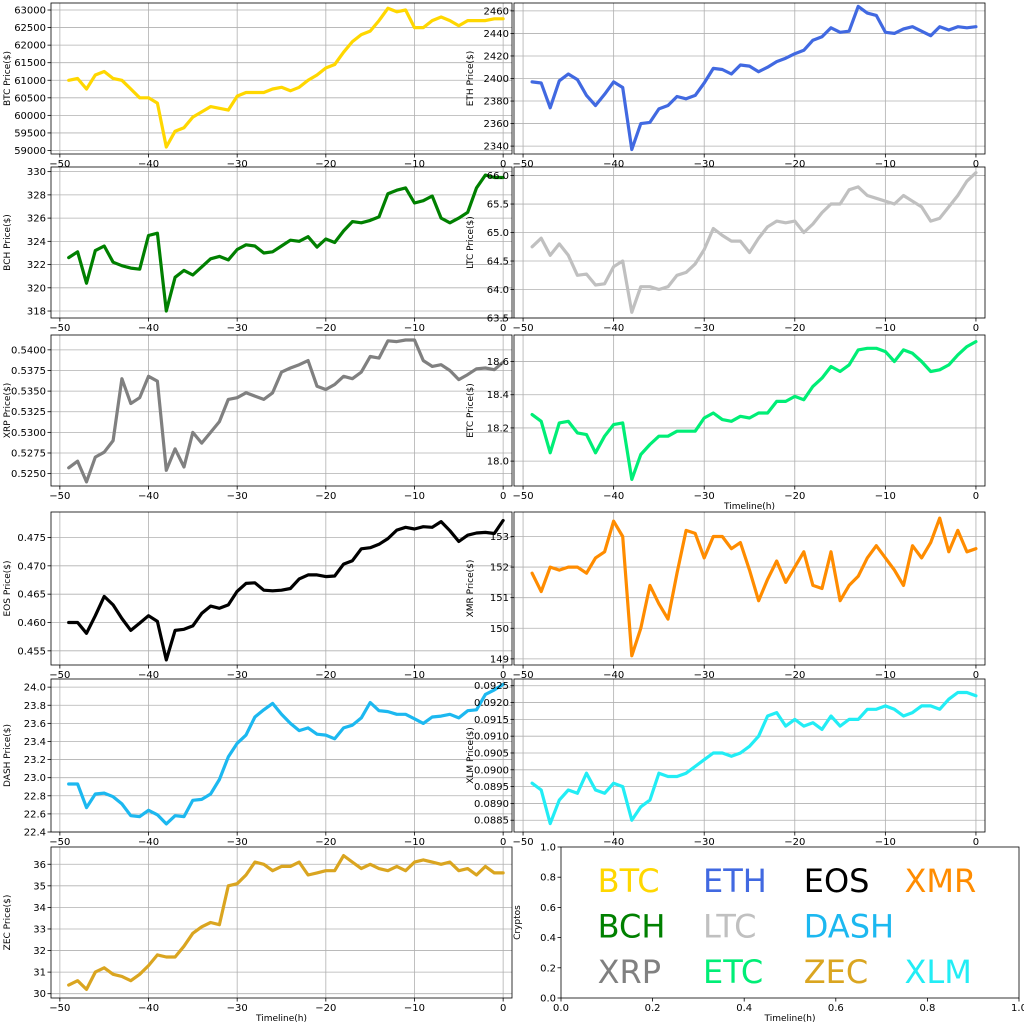 Image resolution: width=1024 pixels, height=1024 pixels. I want to click on y-tick-label: 0.5375, so click(28, 371).